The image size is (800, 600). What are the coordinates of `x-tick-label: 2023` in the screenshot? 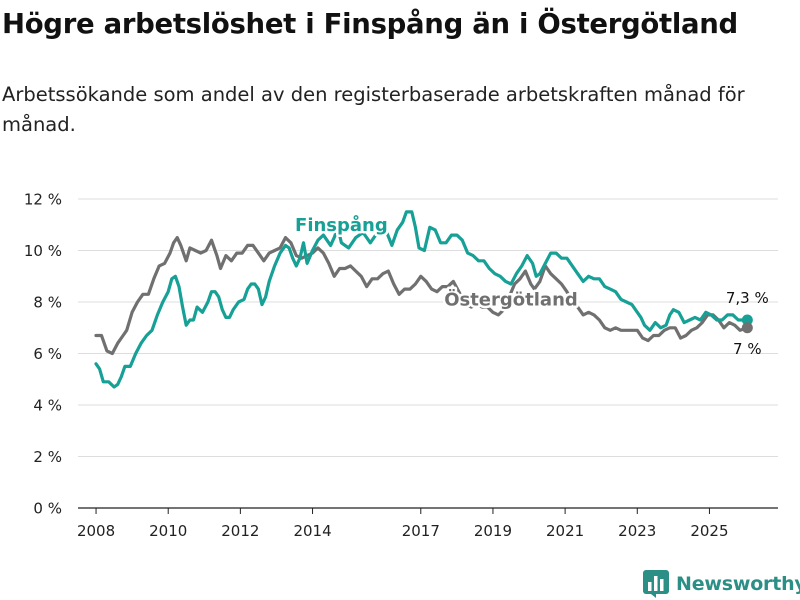 It's located at (637, 531).